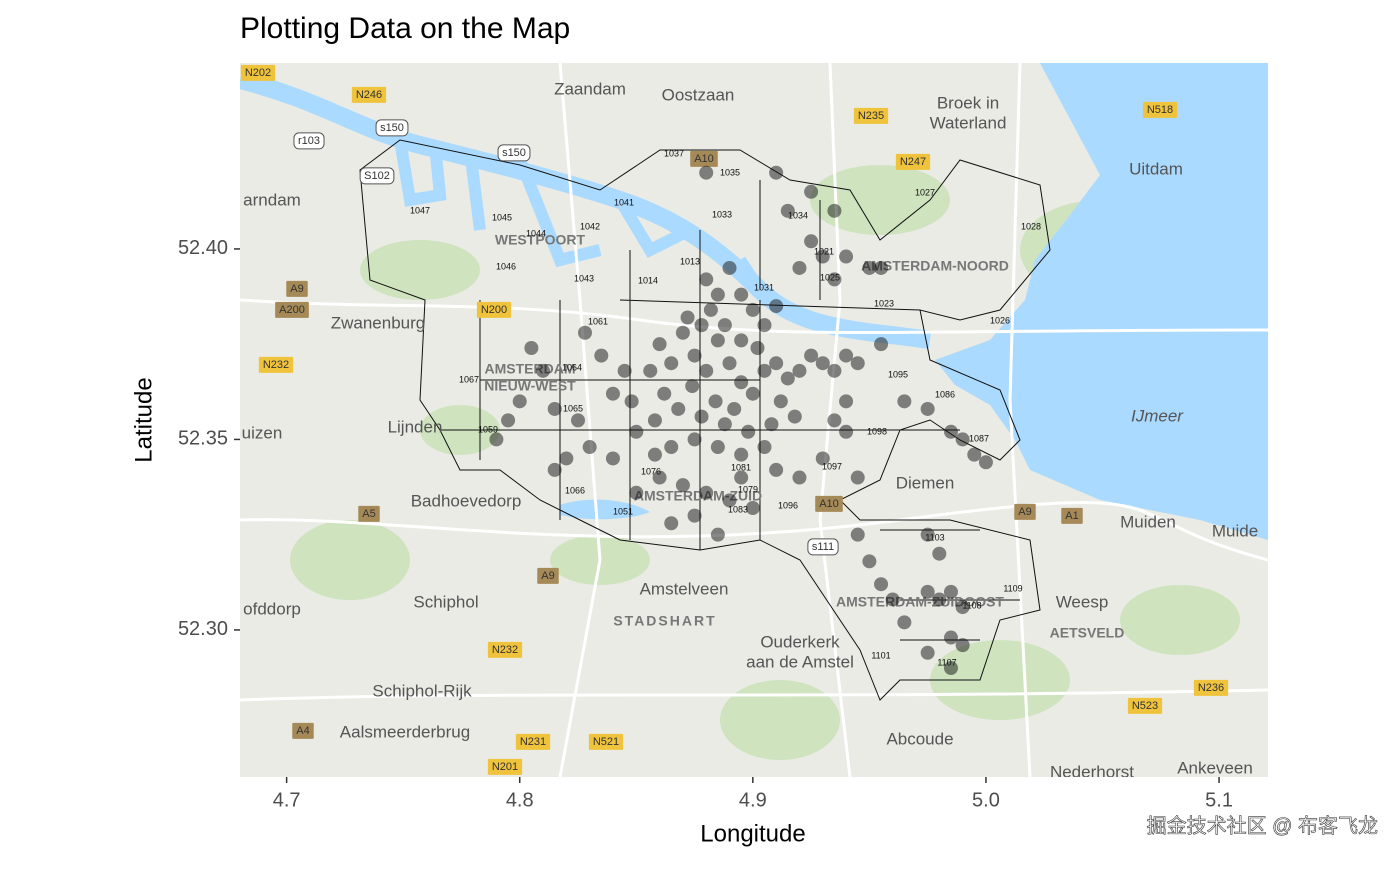  I want to click on place-label: Lijnden, so click(415, 426).